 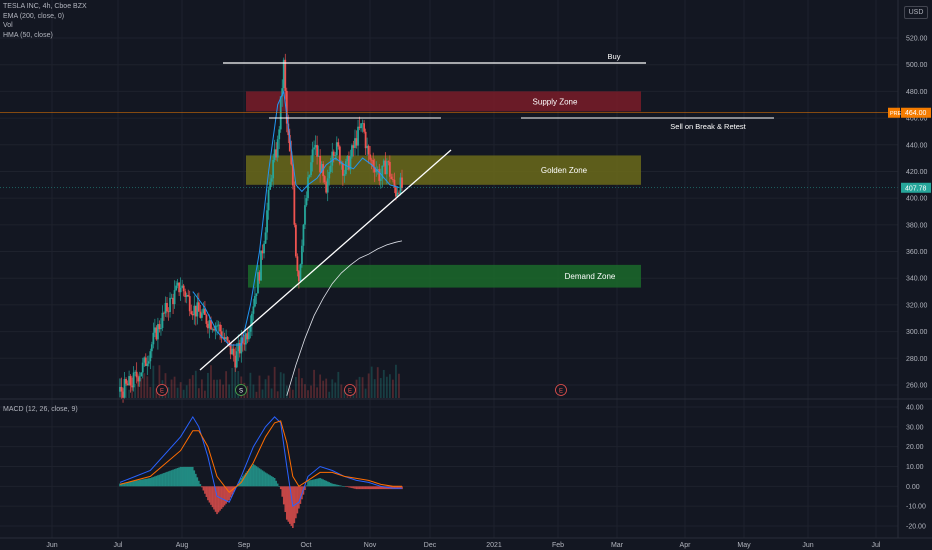 What do you see at coordinates (915, 408) in the screenshot?
I see `macd-tick-label: 40.00` at bounding box center [915, 408].